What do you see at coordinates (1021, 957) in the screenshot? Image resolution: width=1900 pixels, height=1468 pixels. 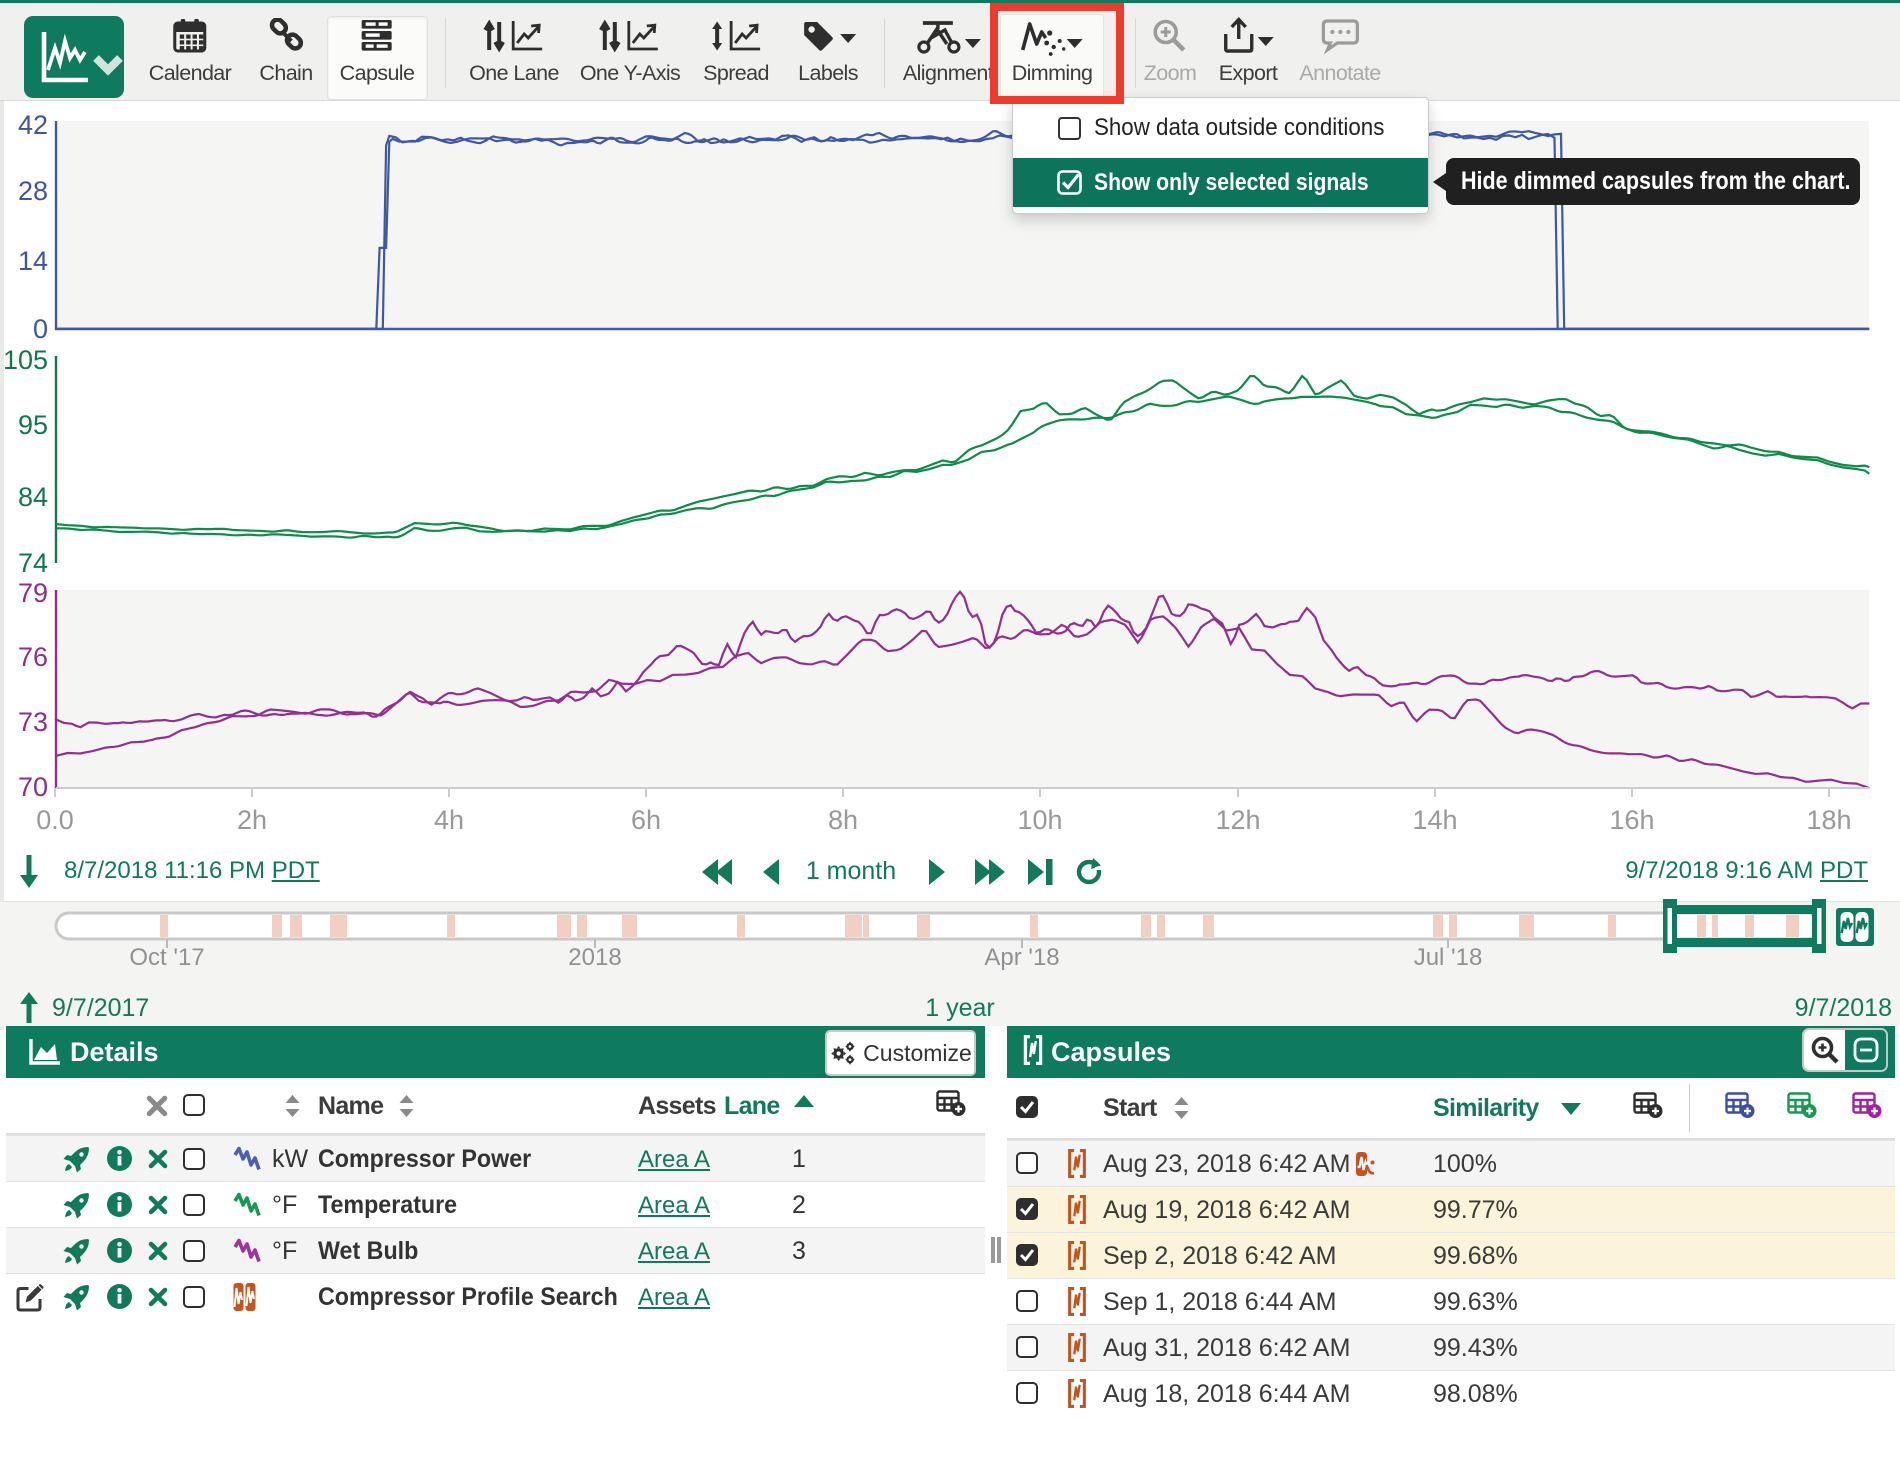 I see `svg-text: Apr '18` at bounding box center [1021, 957].